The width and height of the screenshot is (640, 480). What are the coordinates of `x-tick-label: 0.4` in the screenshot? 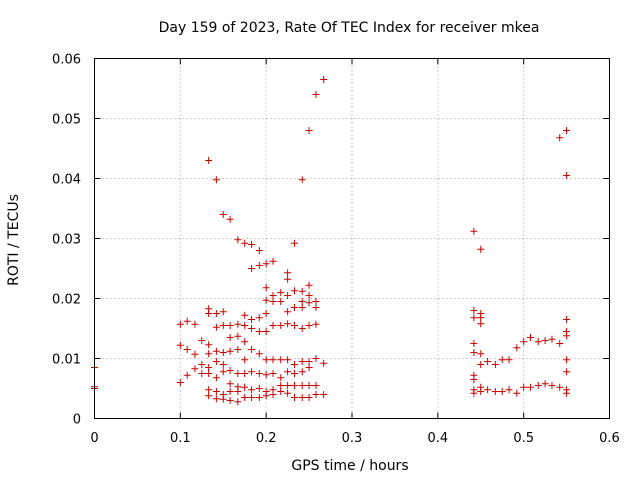 It's located at (437, 438).